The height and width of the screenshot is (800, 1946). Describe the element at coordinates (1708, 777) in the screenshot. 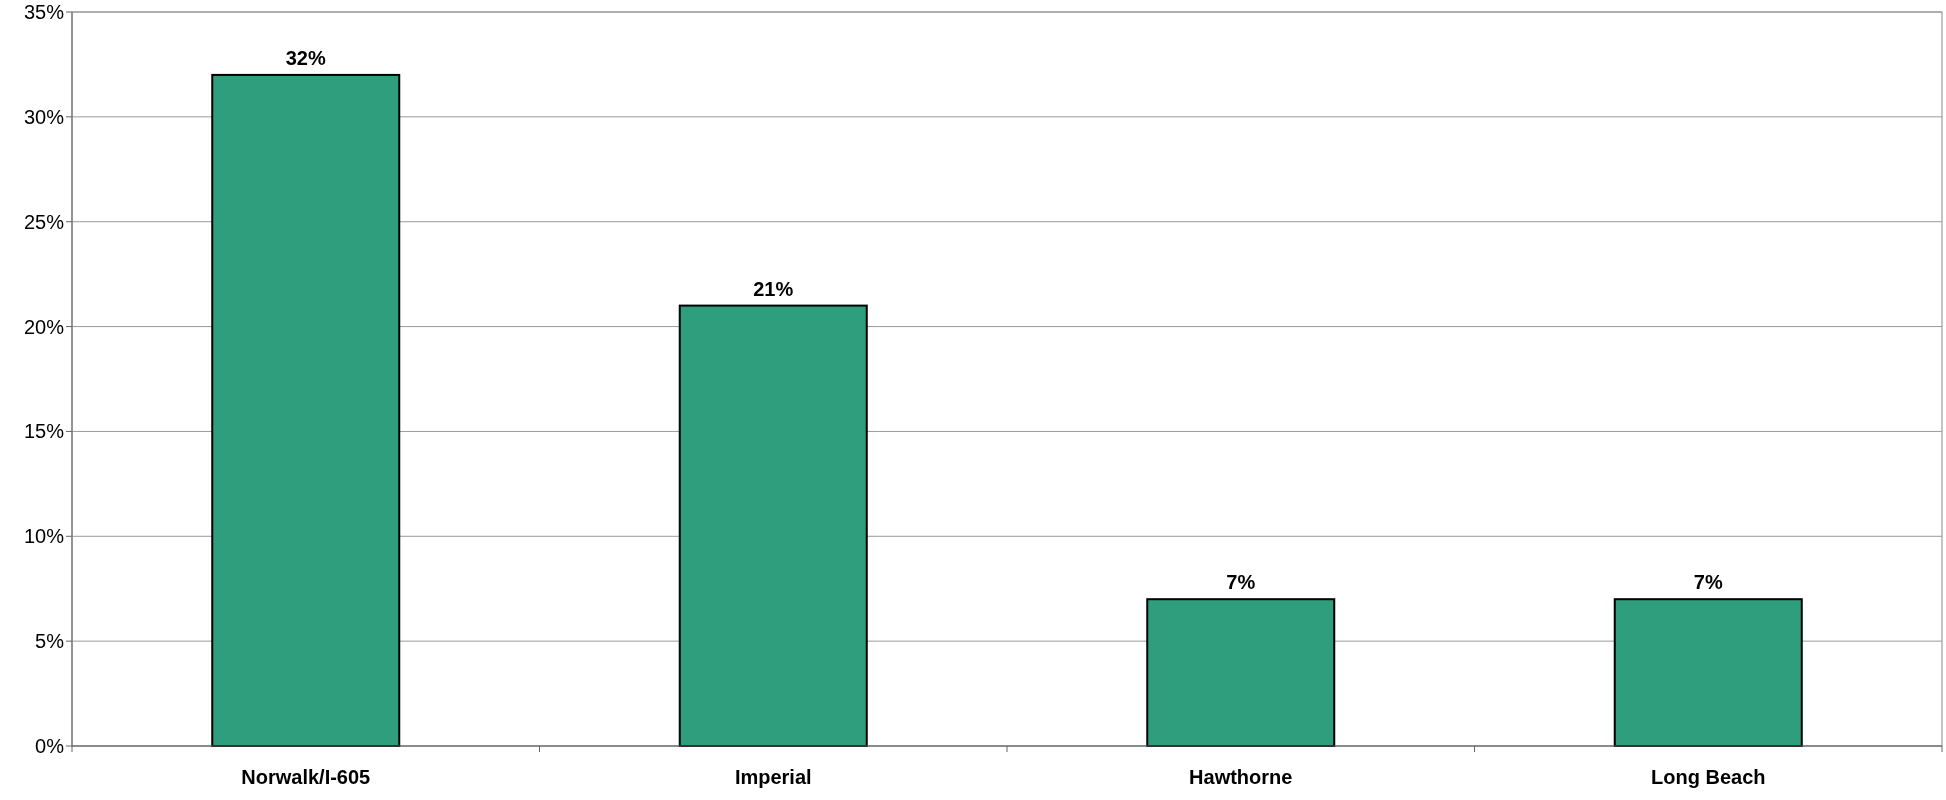

I see `x-tick-label: Long Beach` at that location.